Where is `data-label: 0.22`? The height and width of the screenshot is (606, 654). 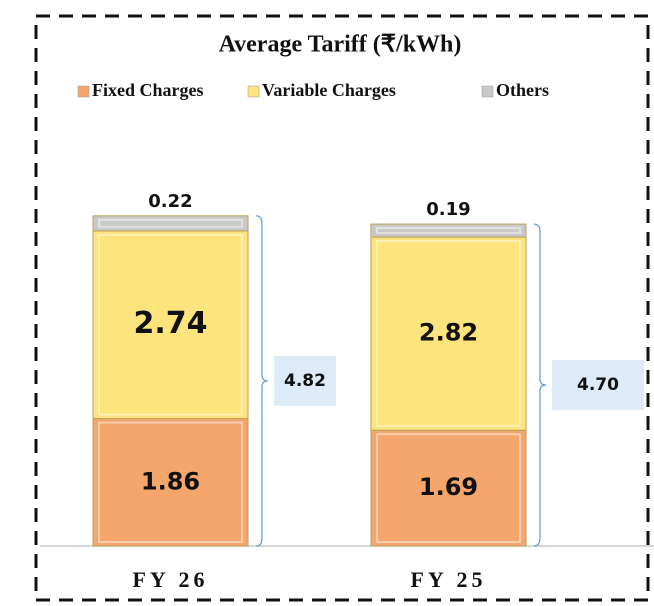 data-label: 0.22 is located at coordinates (170, 201).